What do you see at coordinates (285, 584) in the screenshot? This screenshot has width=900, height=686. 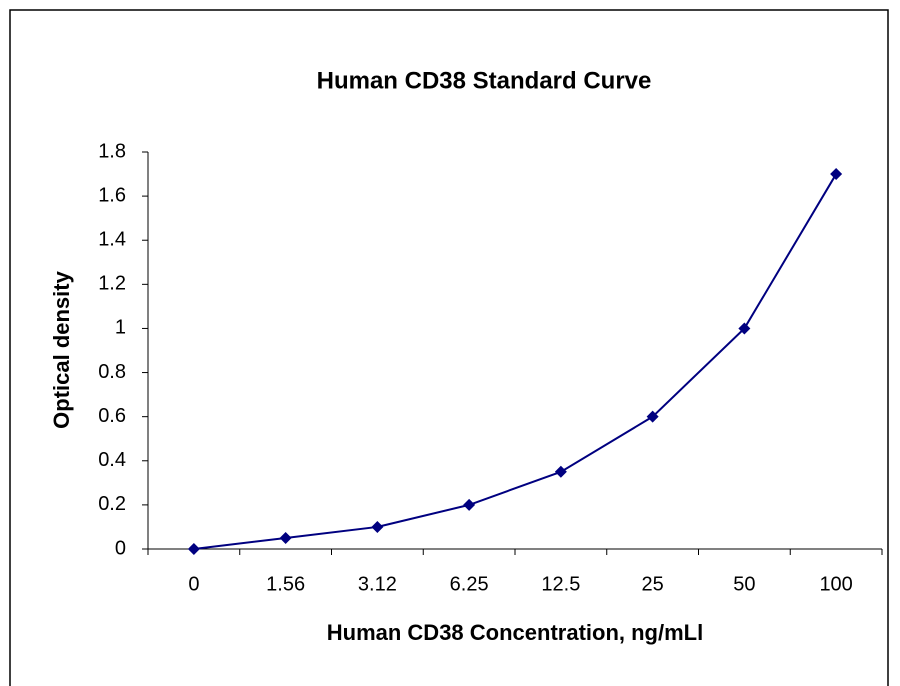 I see `x-tick-label: 1.56` at bounding box center [285, 584].